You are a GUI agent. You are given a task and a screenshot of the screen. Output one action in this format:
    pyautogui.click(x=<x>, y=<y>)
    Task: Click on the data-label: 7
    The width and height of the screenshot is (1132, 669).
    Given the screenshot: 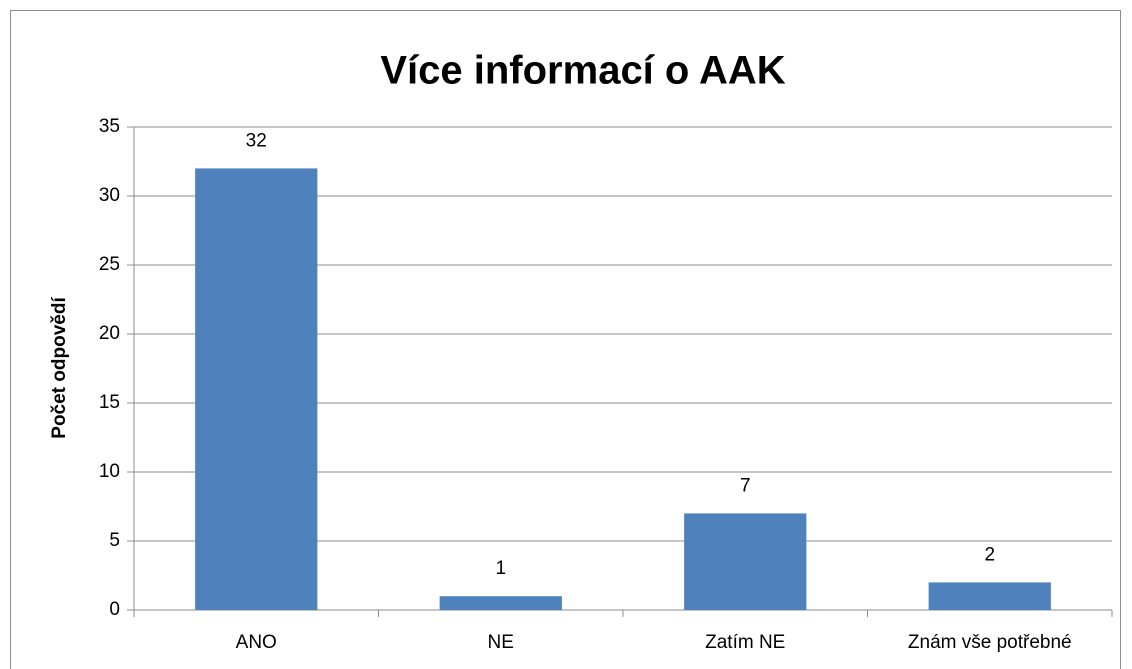 What is the action you would take?
    pyautogui.click(x=745, y=485)
    